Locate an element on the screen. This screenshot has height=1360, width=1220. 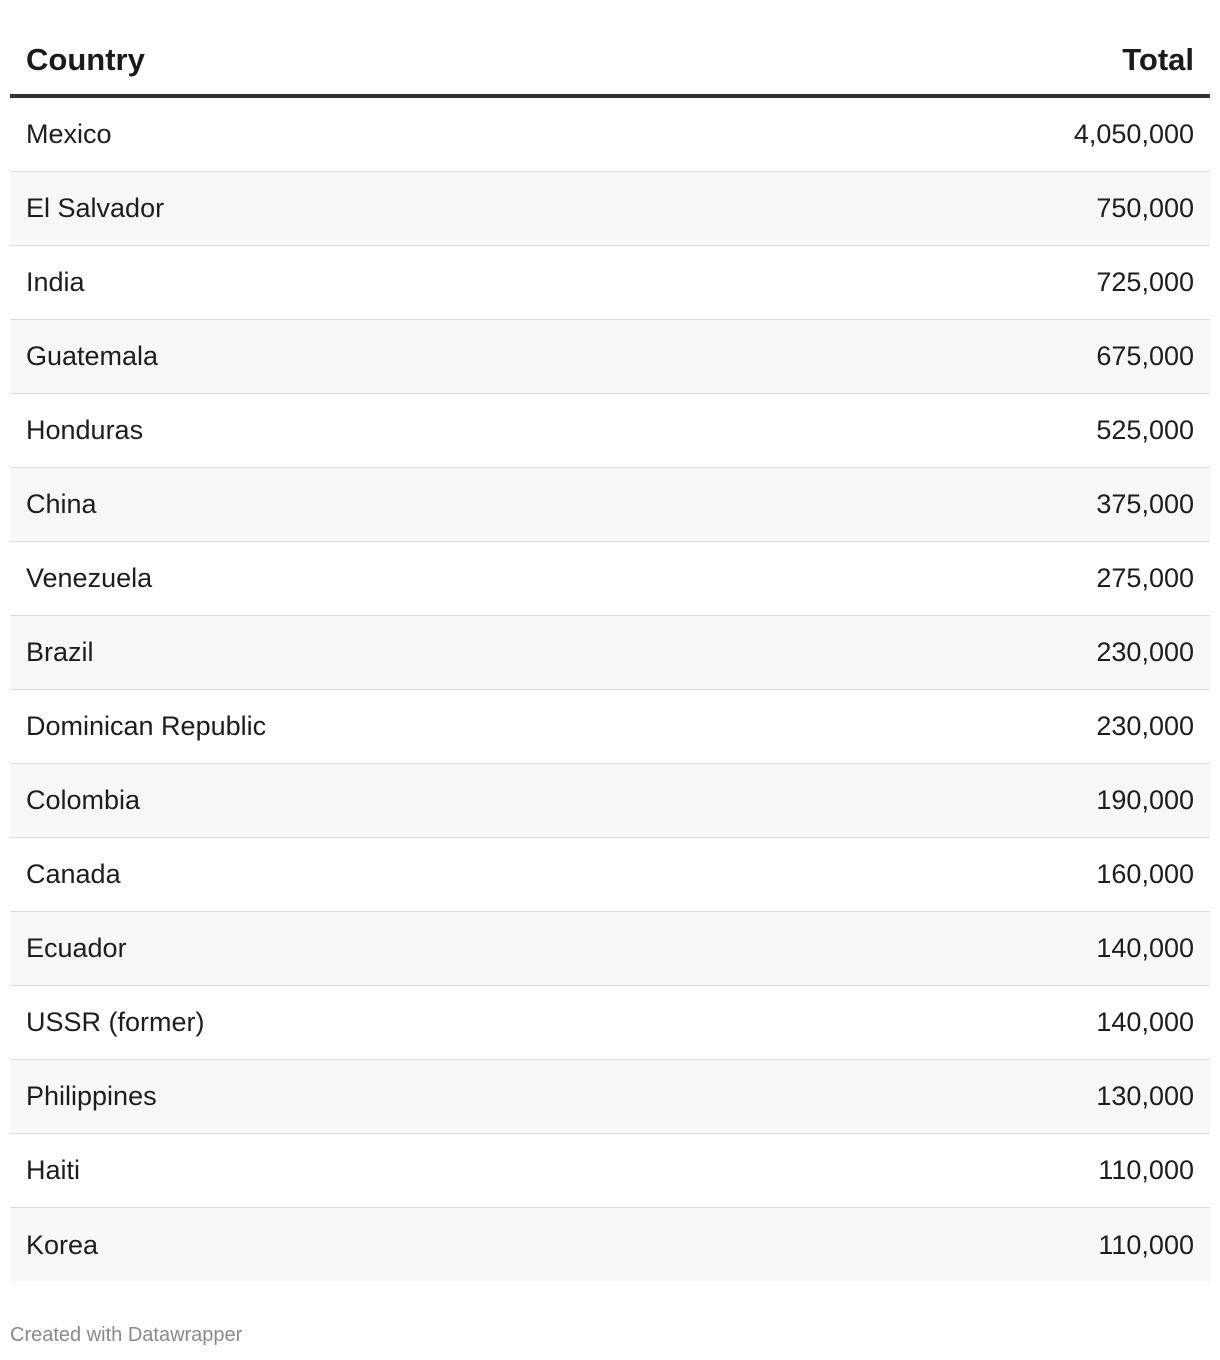
table-row: Dominican Republic 230,000 is located at coordinates (610, 727).